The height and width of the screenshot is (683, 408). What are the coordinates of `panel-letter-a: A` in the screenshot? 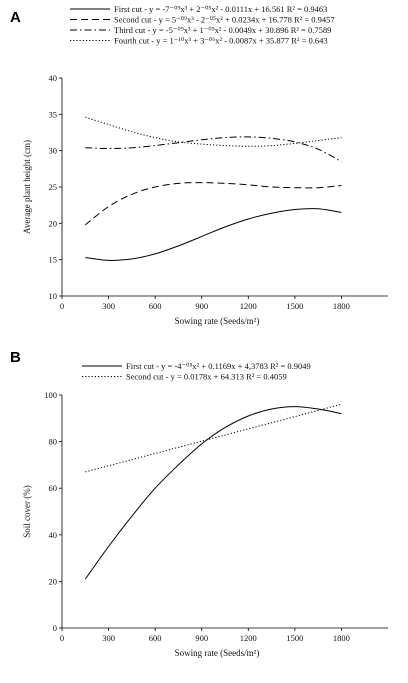 It's located at (15, 17).